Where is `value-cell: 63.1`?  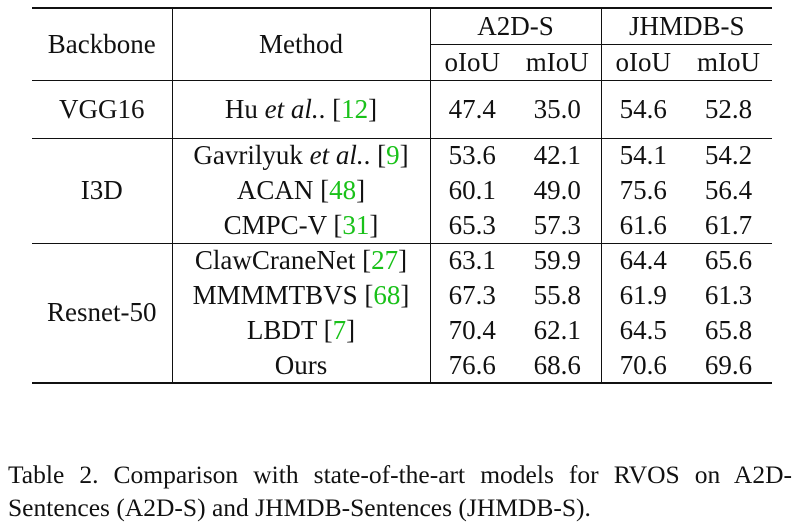 value-cell: 63.1 is located at coordinates (472, 260).